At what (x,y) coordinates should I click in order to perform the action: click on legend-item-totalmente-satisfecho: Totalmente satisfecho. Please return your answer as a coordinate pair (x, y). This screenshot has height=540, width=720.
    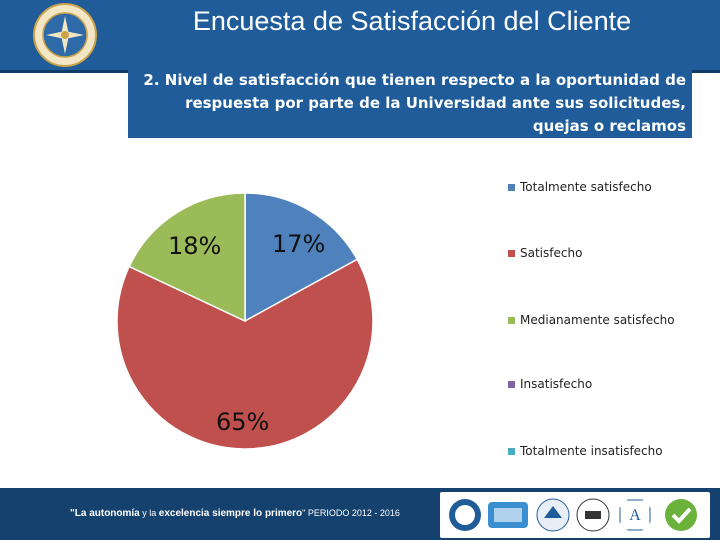
    Looking at the image, I should click on (580, 187).